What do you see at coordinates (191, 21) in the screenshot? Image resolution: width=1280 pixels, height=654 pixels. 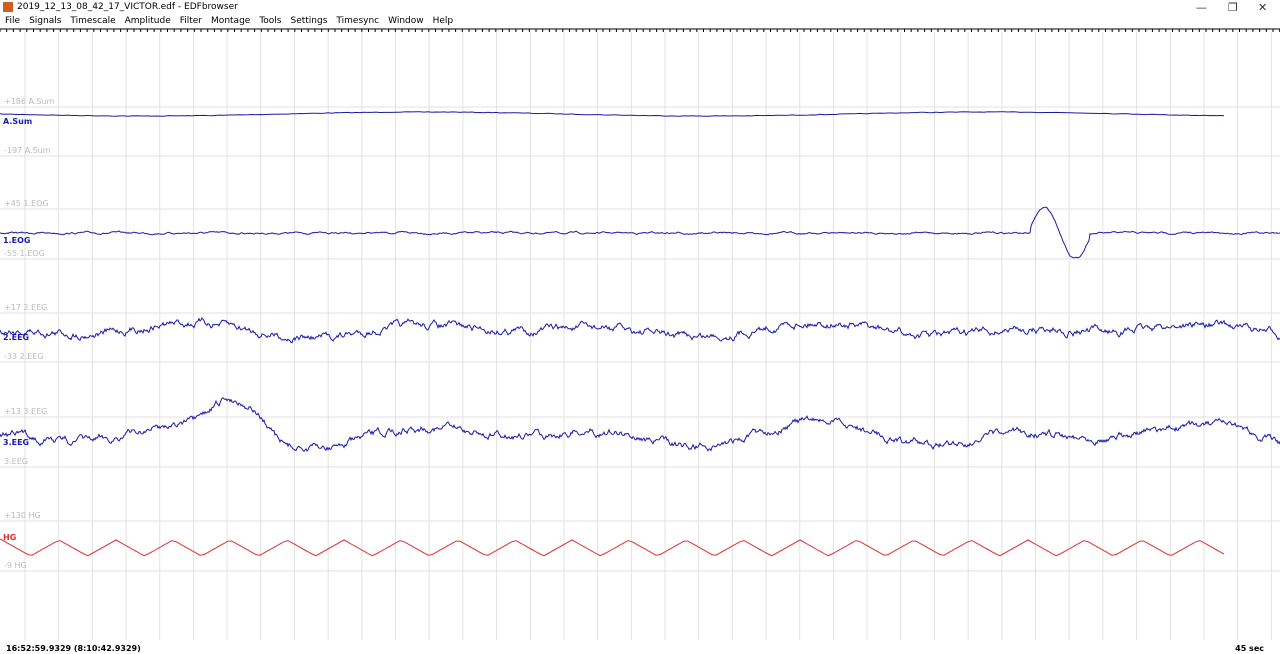 I see `menu-item: Filter` at bounding box center [191, 21].